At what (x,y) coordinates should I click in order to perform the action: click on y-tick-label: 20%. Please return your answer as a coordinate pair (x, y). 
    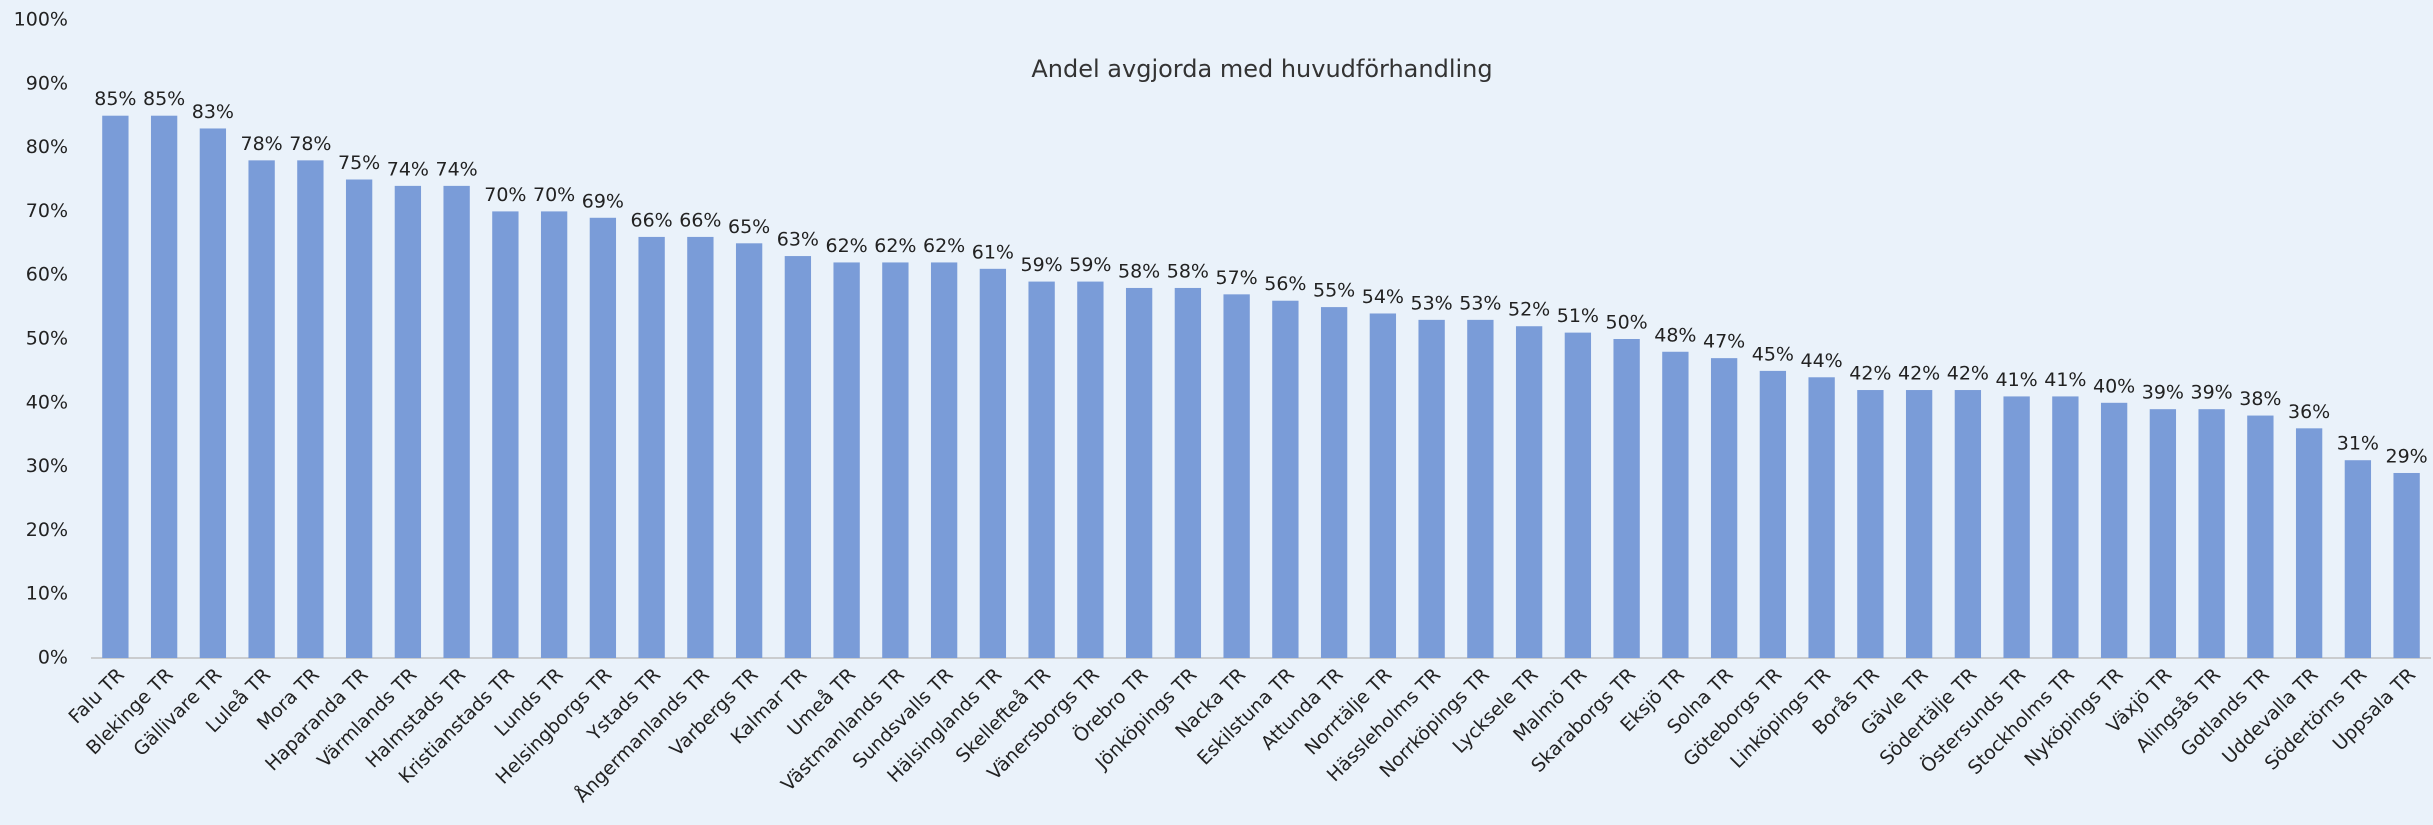
    Looking at the image, I should click on (47, 530).